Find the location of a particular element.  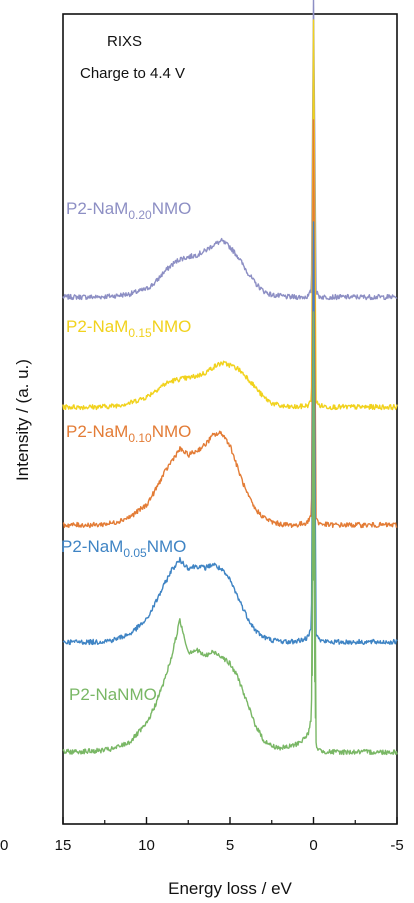

y-axis-title: Intensity / (a. u.) is located at coordinates (22, 420).